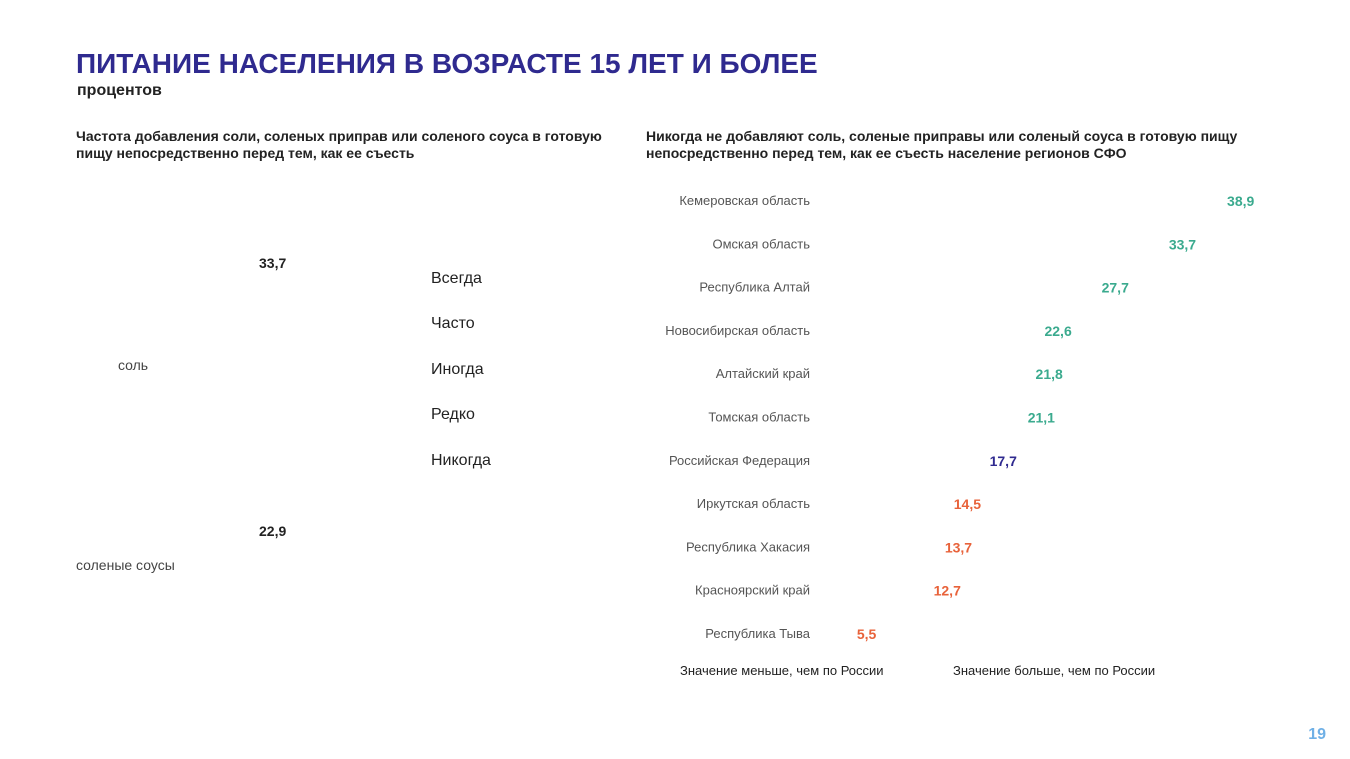 The height and width of the screenshot is (759, 1350). What do you see at coordinates (1115, 288) in the screenshot?
I see `region-value-label: 27,7` at bounding box center [1115, 288].